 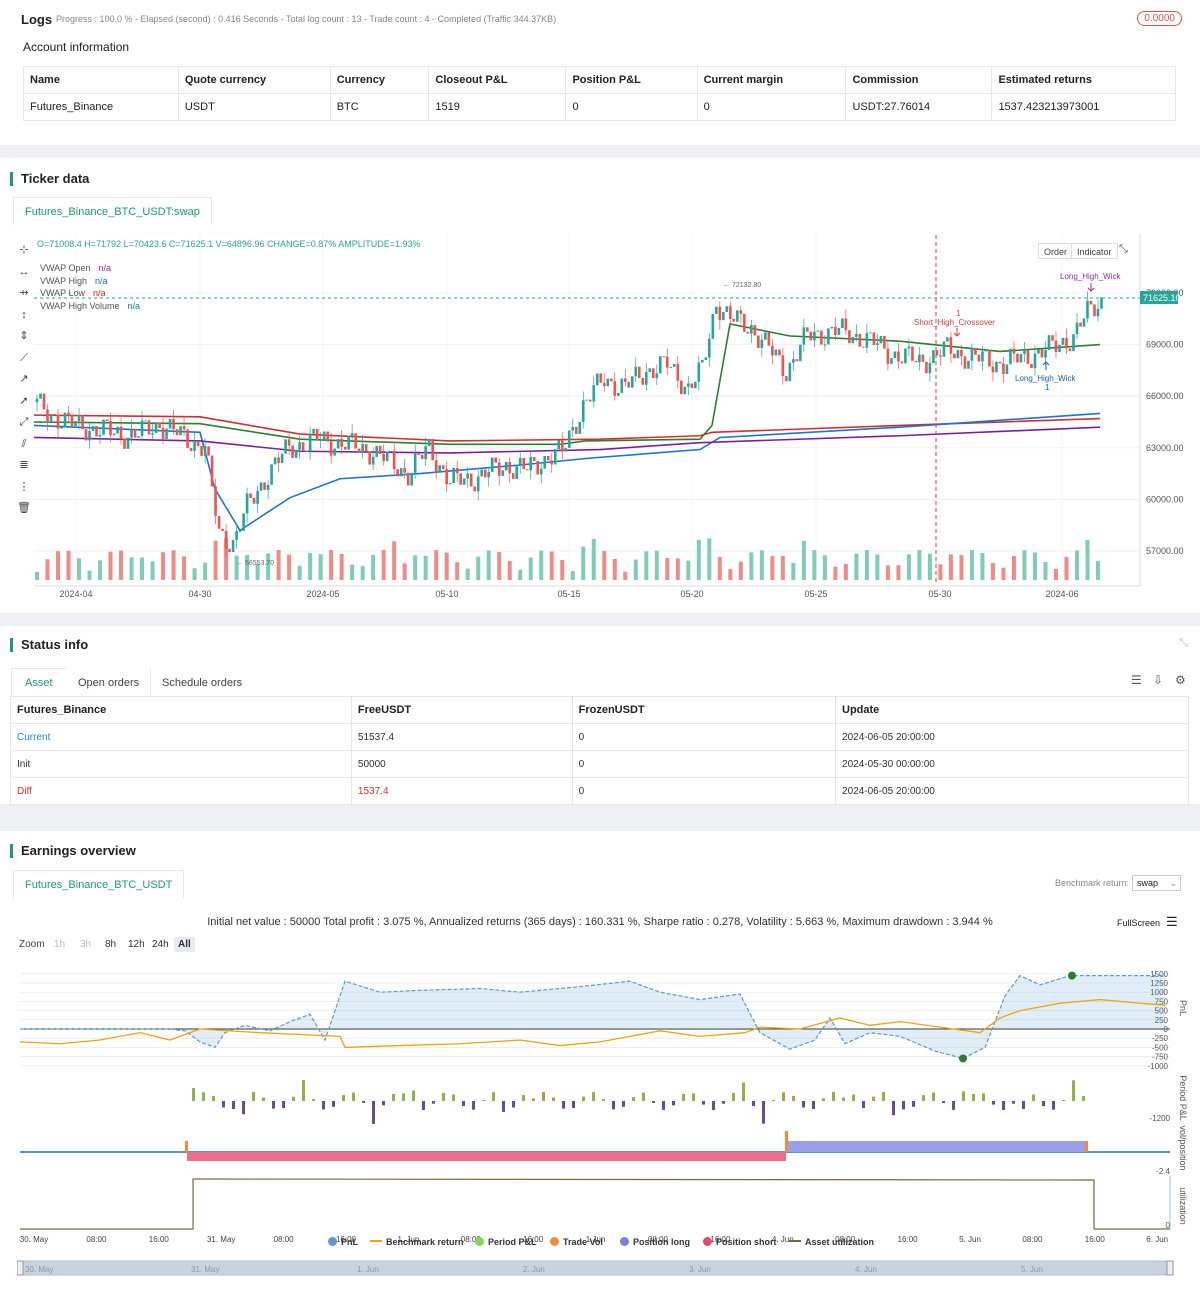 I want to click on status-row: Init 50000 0 2024-05-30 00:00:00, so click(x=599, y=764).